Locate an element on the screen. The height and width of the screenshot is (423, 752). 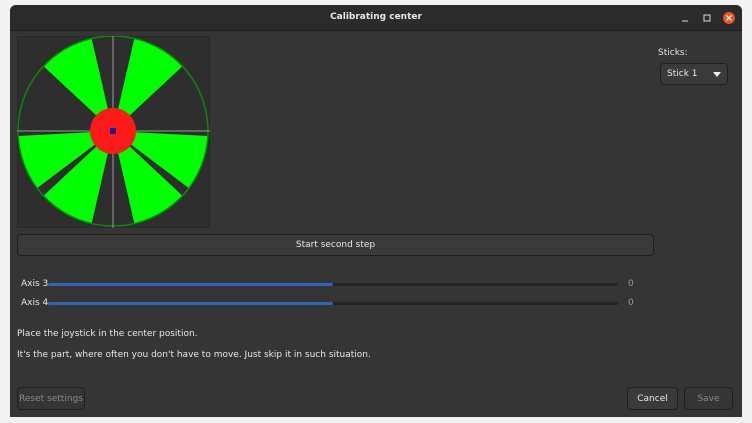
cancel-button: Cancel is located at coordinates (652, 398).